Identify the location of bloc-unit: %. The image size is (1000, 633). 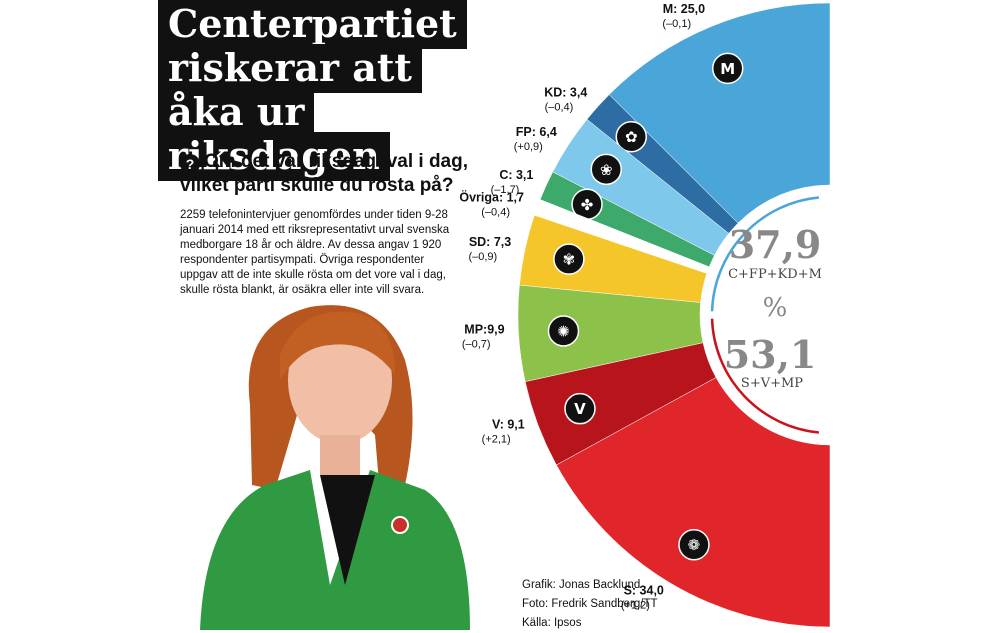
(775, 308).